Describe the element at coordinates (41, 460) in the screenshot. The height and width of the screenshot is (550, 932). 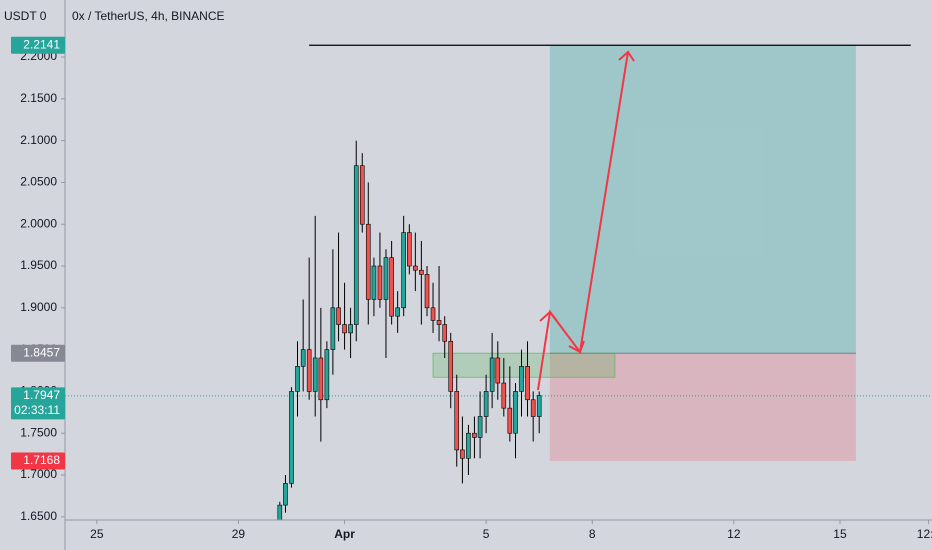
I see `price-badge-label: 1.7168` at that location.